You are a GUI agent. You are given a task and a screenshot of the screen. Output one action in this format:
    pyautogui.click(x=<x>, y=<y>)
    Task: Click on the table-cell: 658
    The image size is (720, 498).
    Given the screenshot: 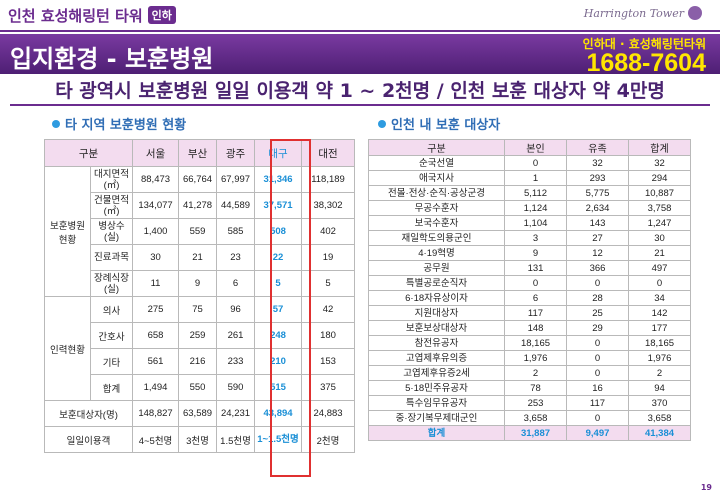 What is the action you would take?
    pyautogui.click(x=156, y=335)
    